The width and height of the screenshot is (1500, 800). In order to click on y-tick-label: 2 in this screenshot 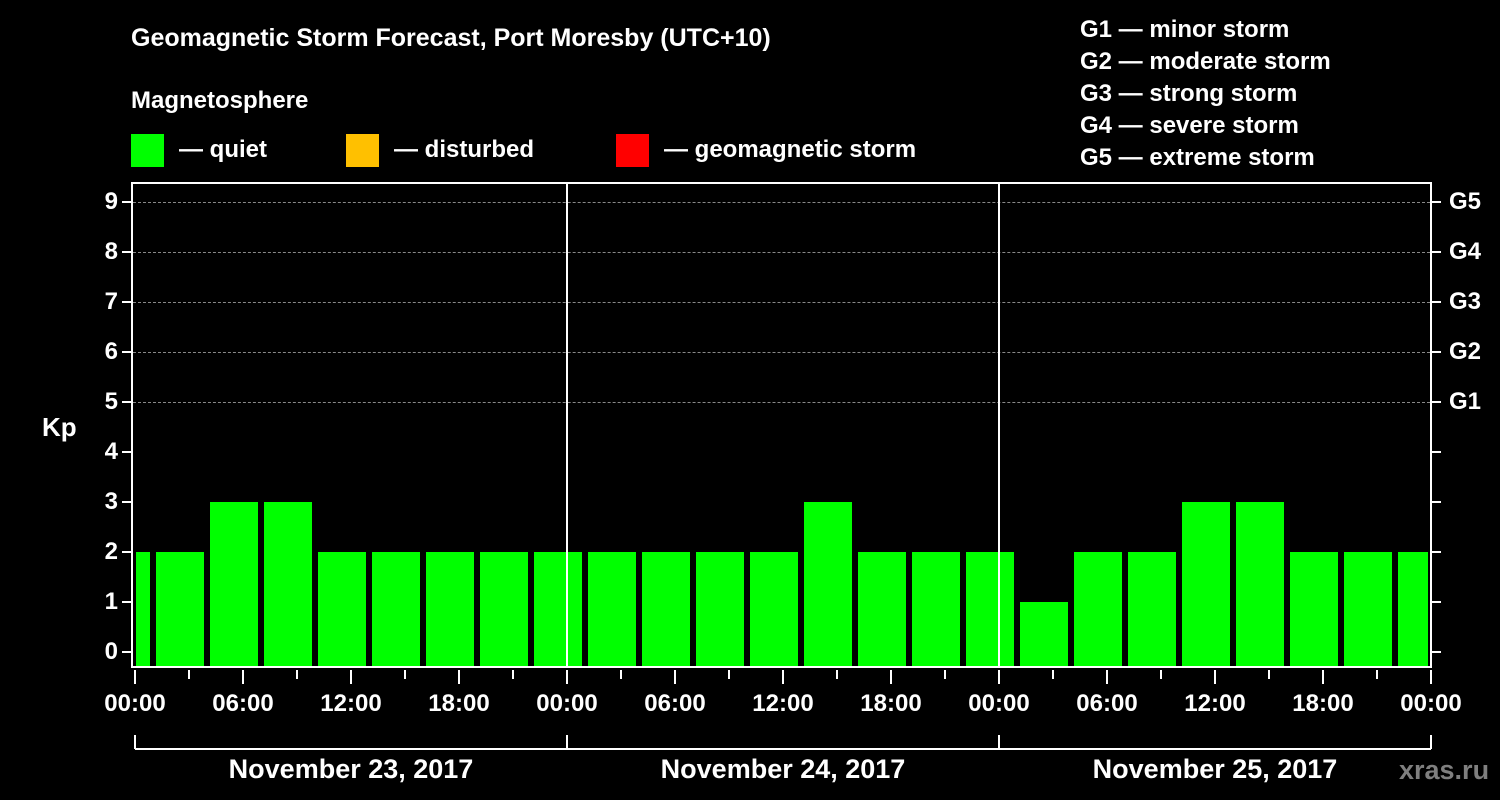, I will do `click(111, 551)`.